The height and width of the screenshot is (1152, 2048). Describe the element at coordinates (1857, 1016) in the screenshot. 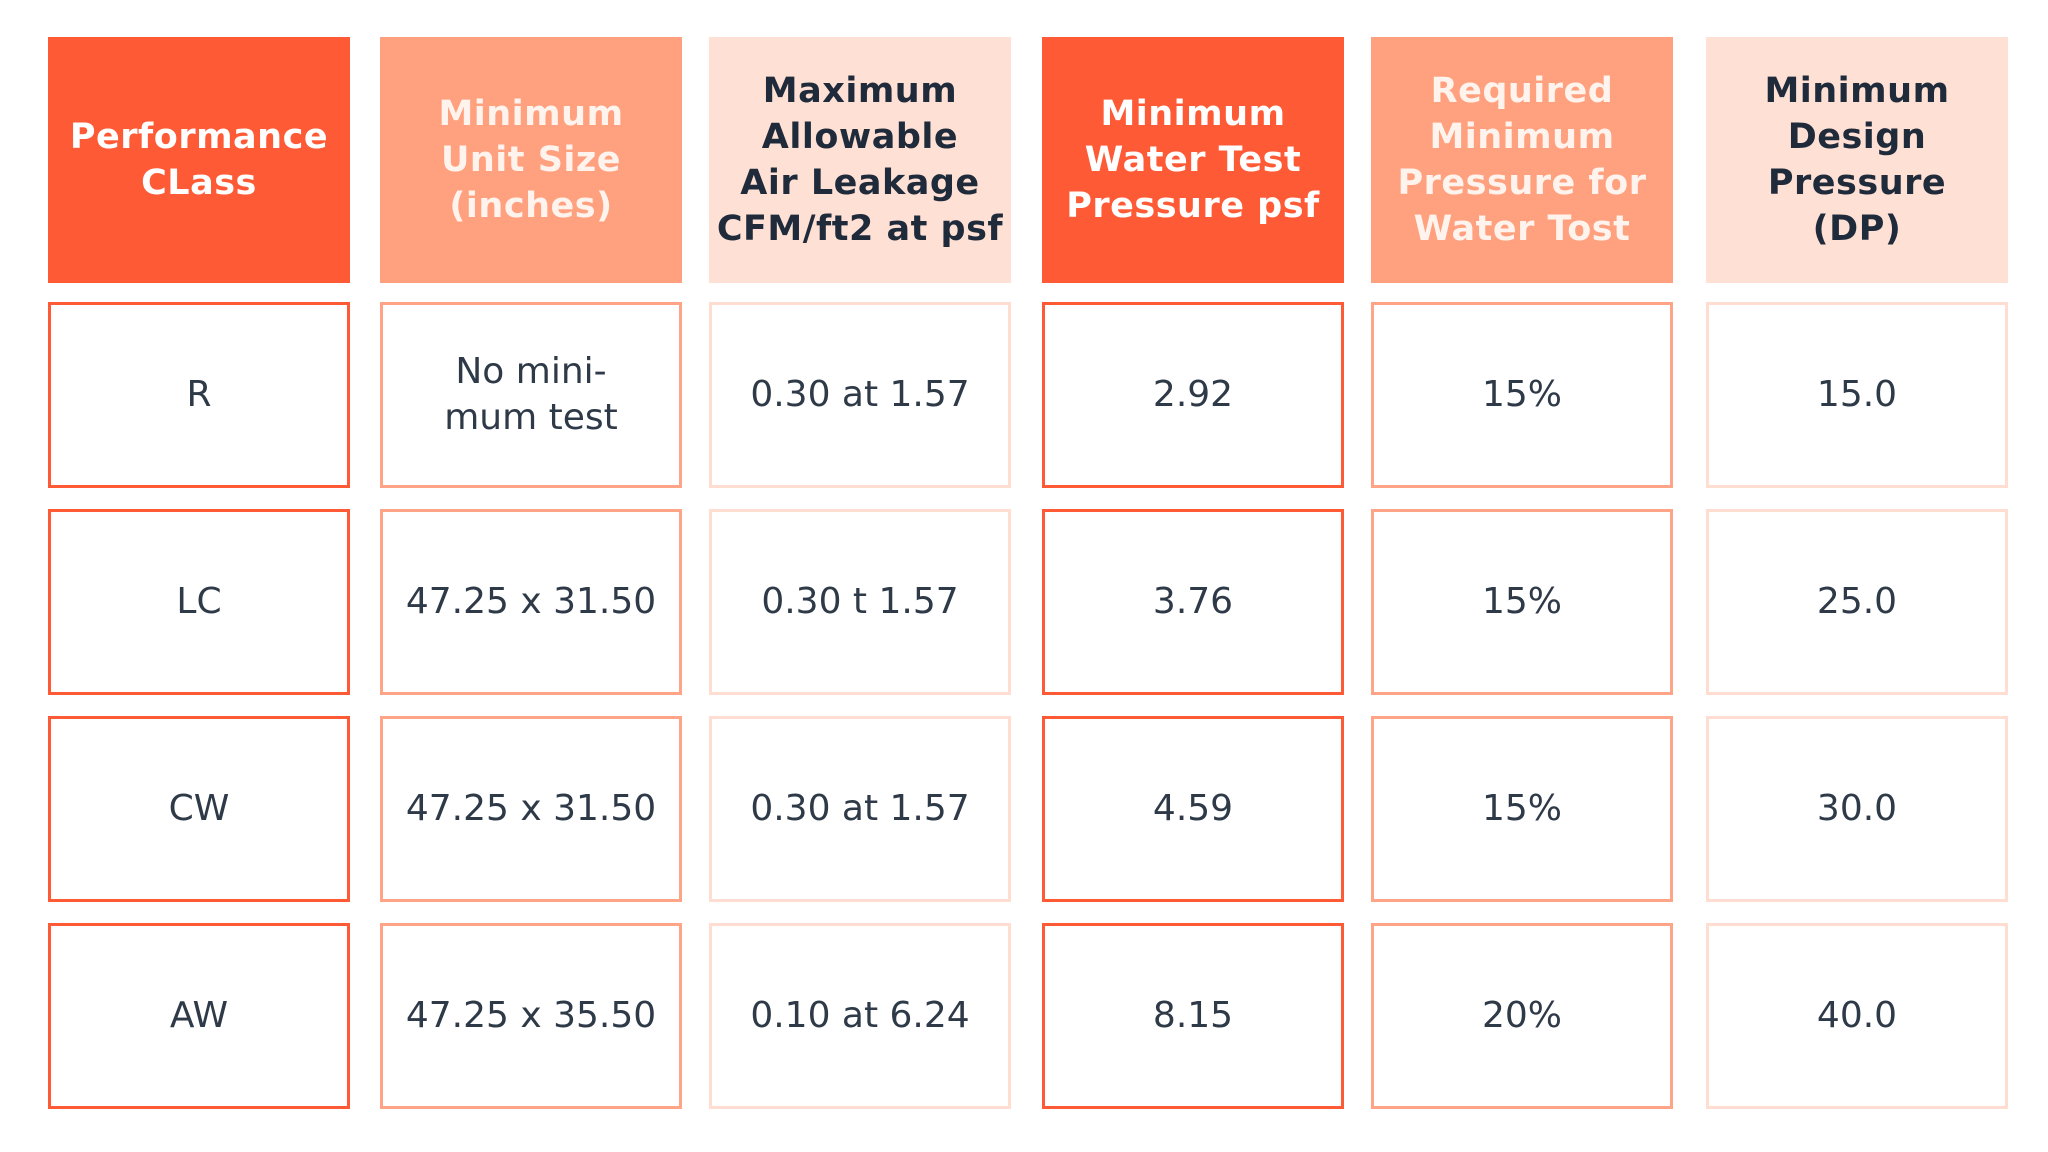

I see `table-cell: 40.0` at that location.